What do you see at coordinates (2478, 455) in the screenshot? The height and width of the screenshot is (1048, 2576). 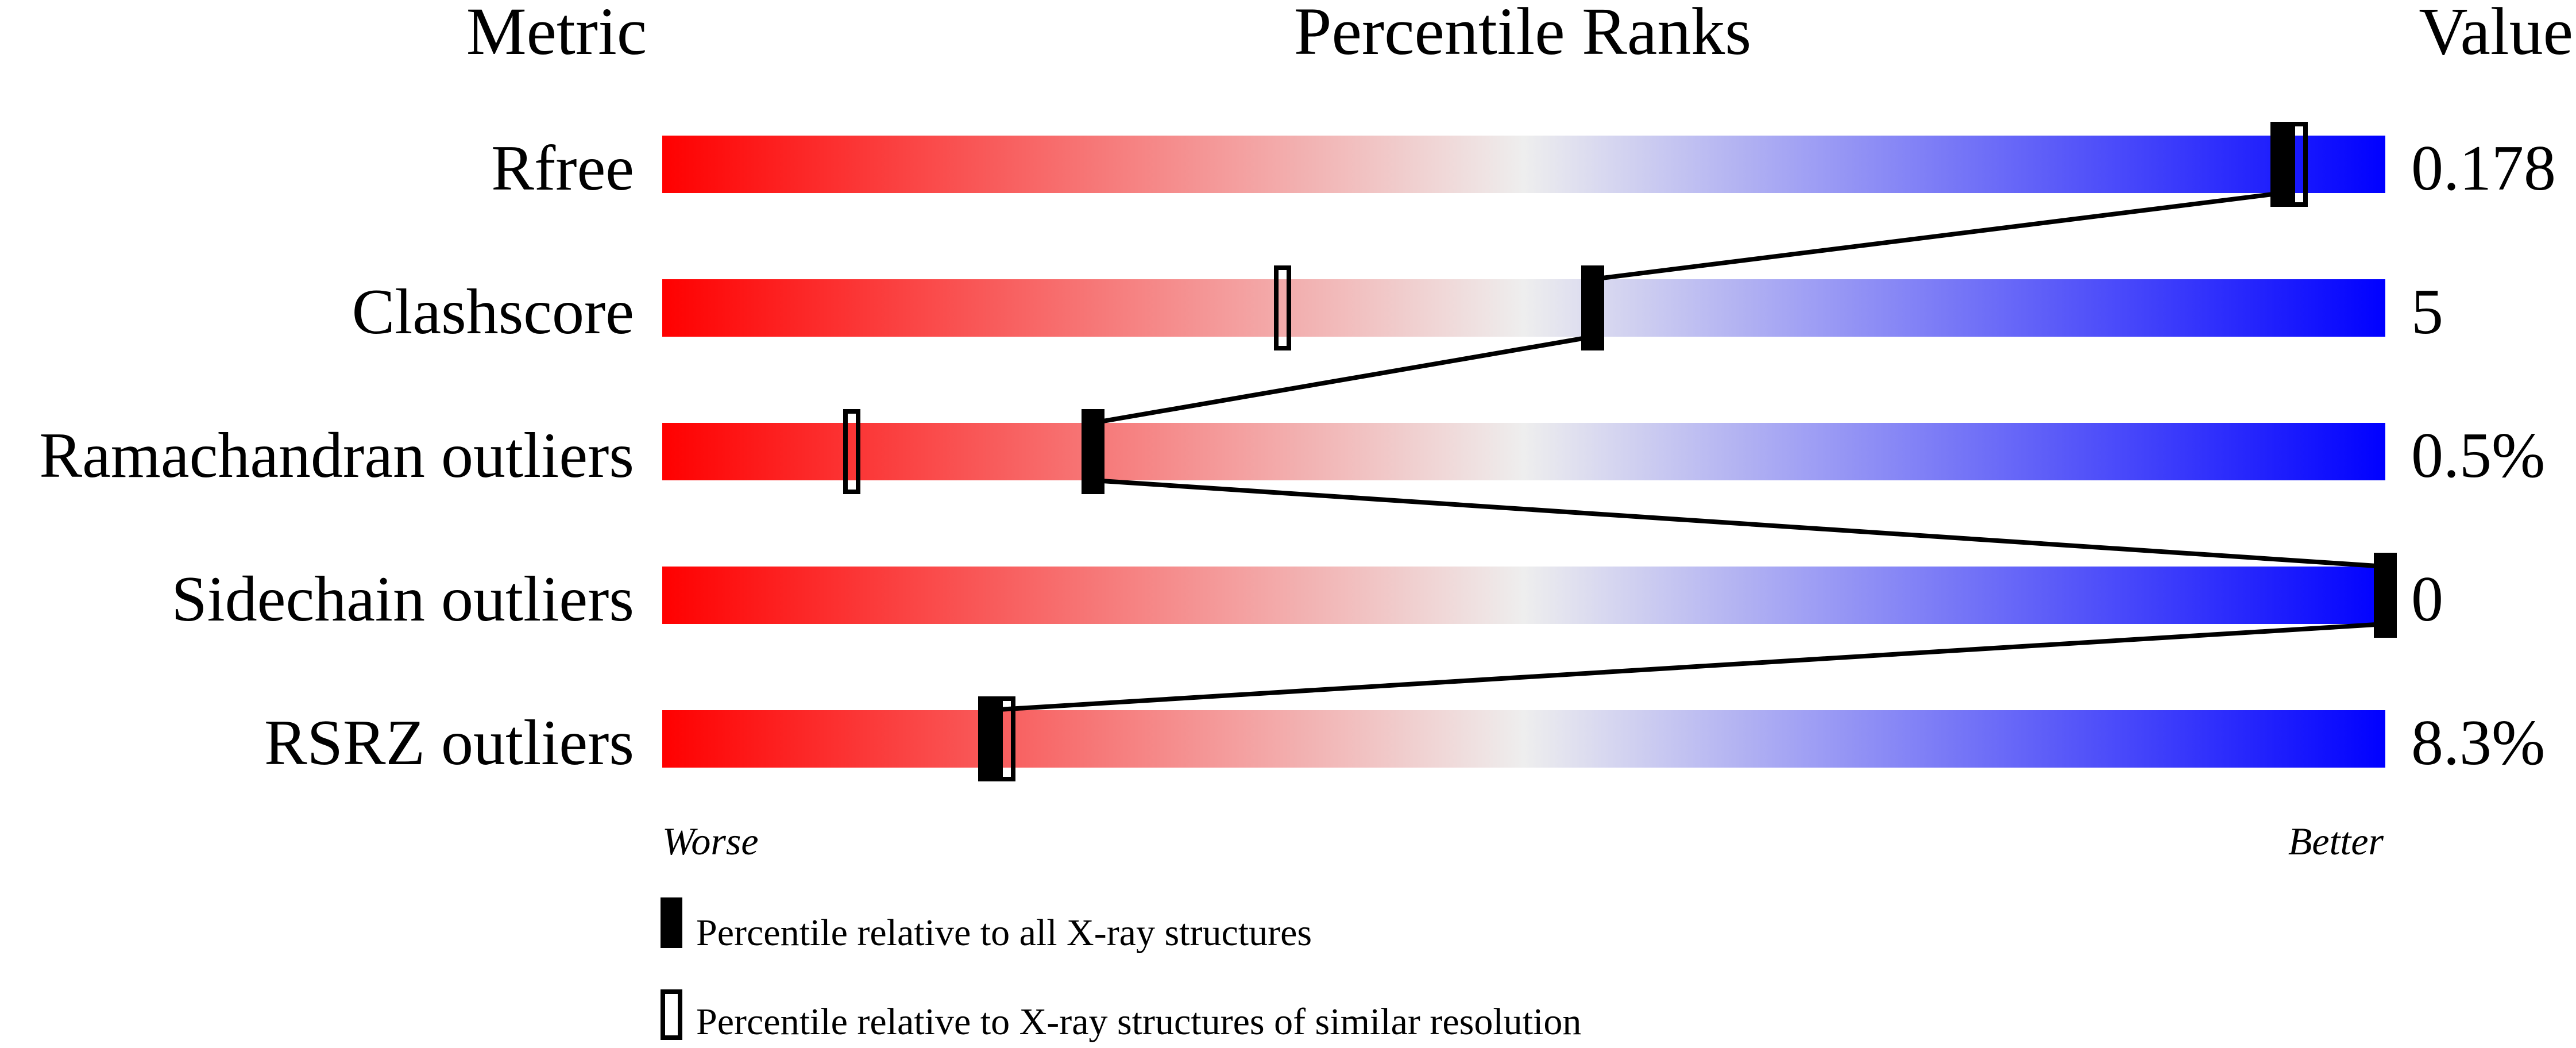 I see `metric-value: 0.5%` at bounding box center [2478, 455].